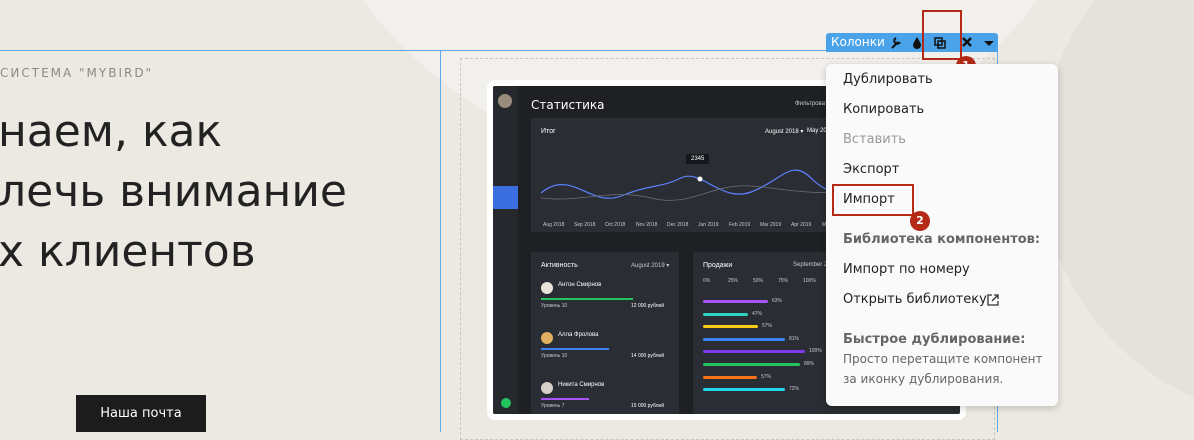 This screenshot has height=440, width=1194. I want to click on x-label: Sep 2018, so click(585, 225).